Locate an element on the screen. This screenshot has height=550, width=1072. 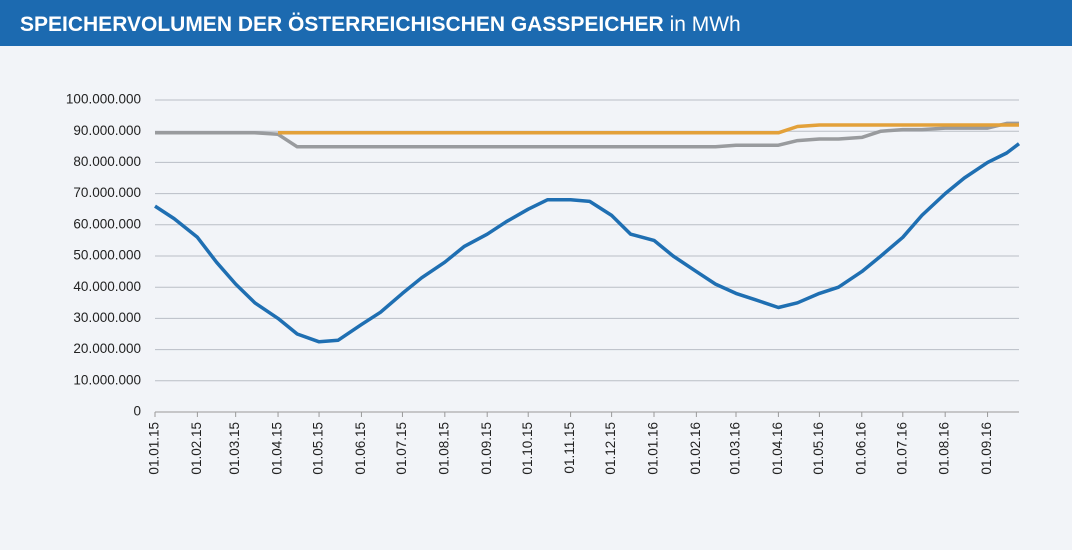
x-tick-label: 01.04.15 is located at coordinates (277, 448).